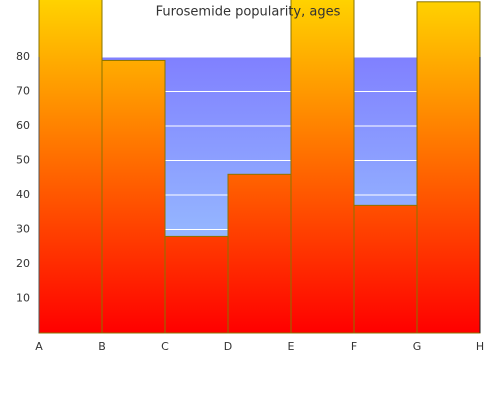 This screenshot has width=500, height=400. What do you see at coordinates (39, 346) in the screenshot?
I see `x-tick-label: A` at bounding box center [39, 346].